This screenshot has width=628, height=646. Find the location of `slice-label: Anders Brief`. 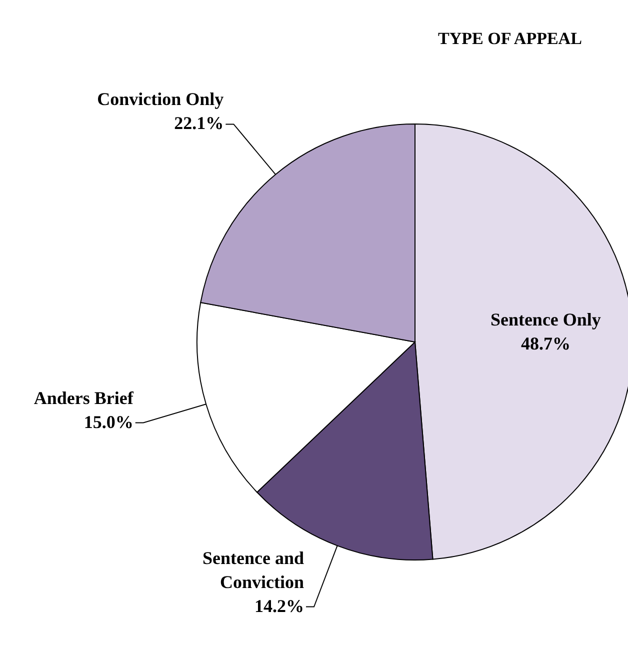

slice-label: Anders Brief is located at coordinates (84, 398).